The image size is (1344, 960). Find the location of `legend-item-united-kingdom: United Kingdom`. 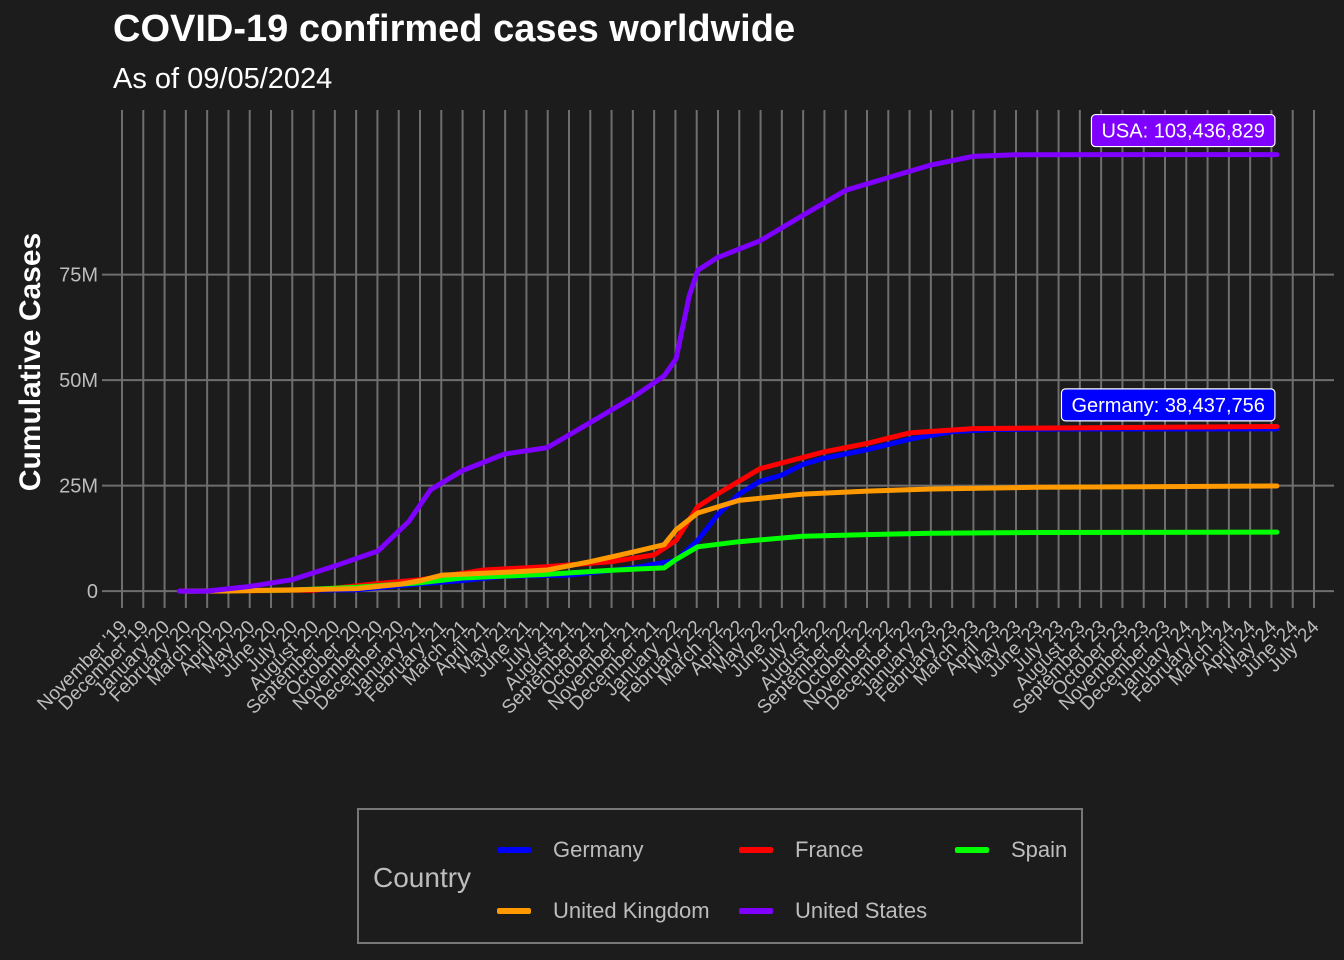

legend-item-united-kingdom: United Kingdom is located at coordinates (603, 911).